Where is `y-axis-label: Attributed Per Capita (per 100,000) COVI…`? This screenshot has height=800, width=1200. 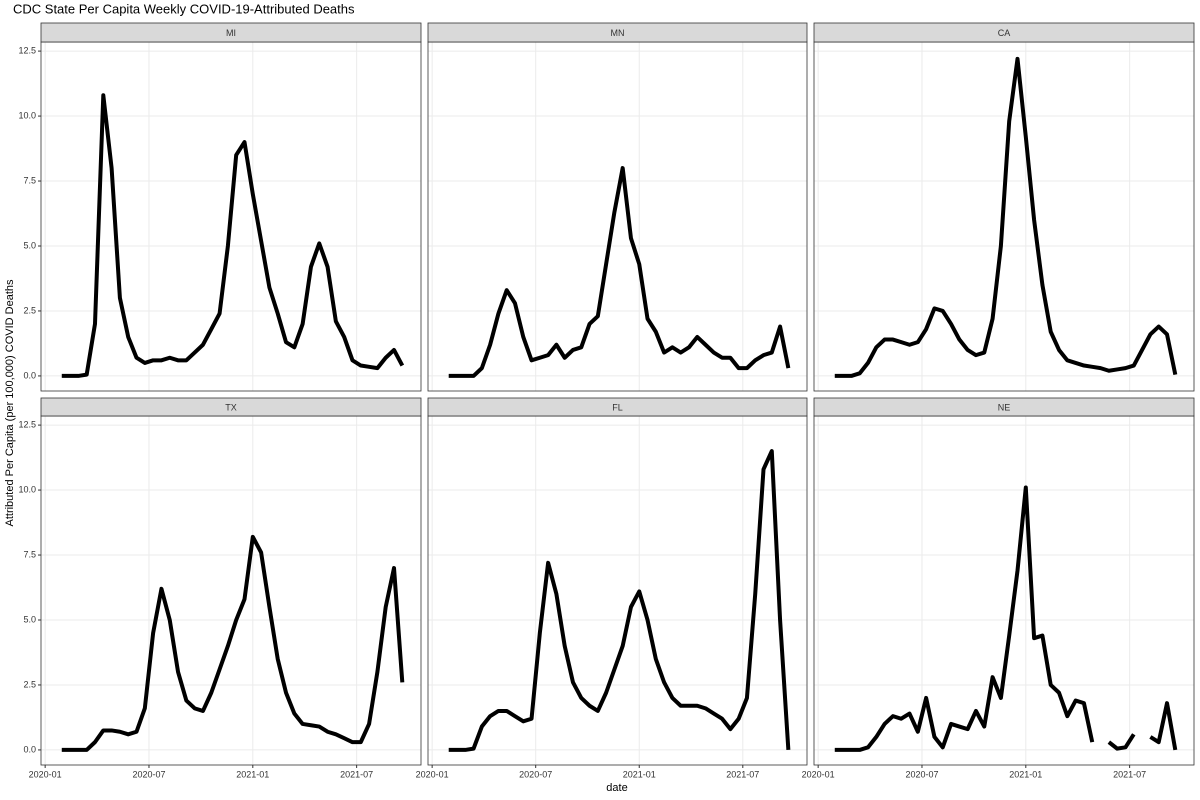 y-axis-label: Attributed Per Capita (per 100,000) COVI… is located at coordinates (10, 403).